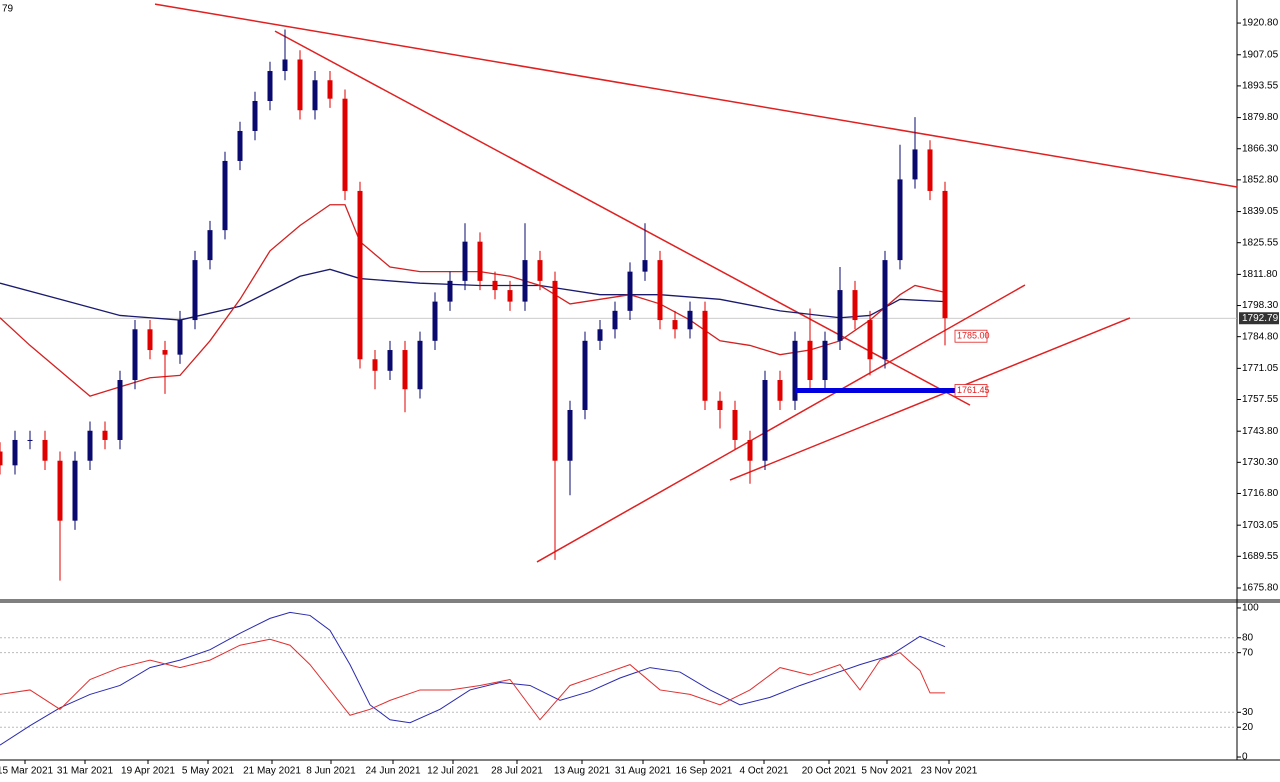 The height and width of the screenshot is (782, 1280). What do you see at coordinates (1260, 23) in the screenshot?
I see `y-tick-label: 1920.80` at bounding box center [1260, 23].